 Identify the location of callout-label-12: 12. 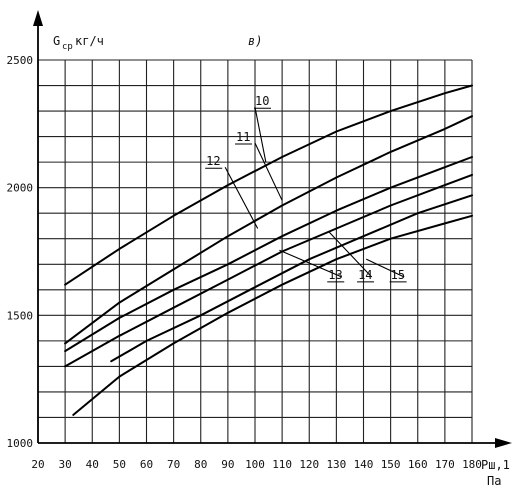
(213, 161).